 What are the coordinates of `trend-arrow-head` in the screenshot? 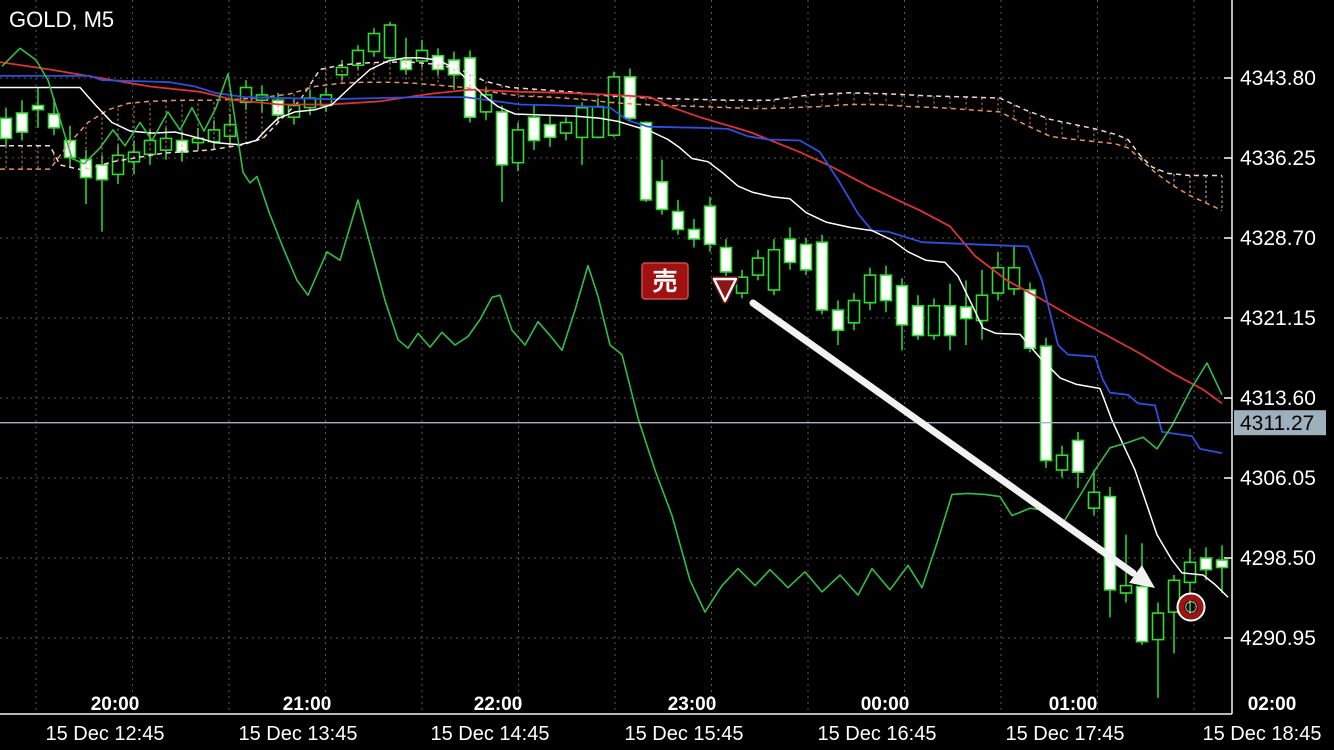 It's located at (1142, 576).